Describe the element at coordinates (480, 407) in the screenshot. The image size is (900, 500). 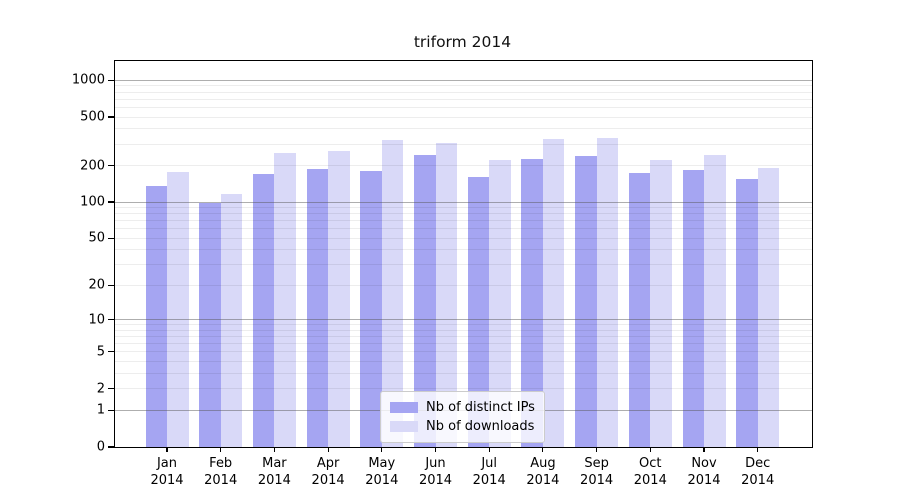
I see `legend-label: Nb of distinct IPs` at that location.